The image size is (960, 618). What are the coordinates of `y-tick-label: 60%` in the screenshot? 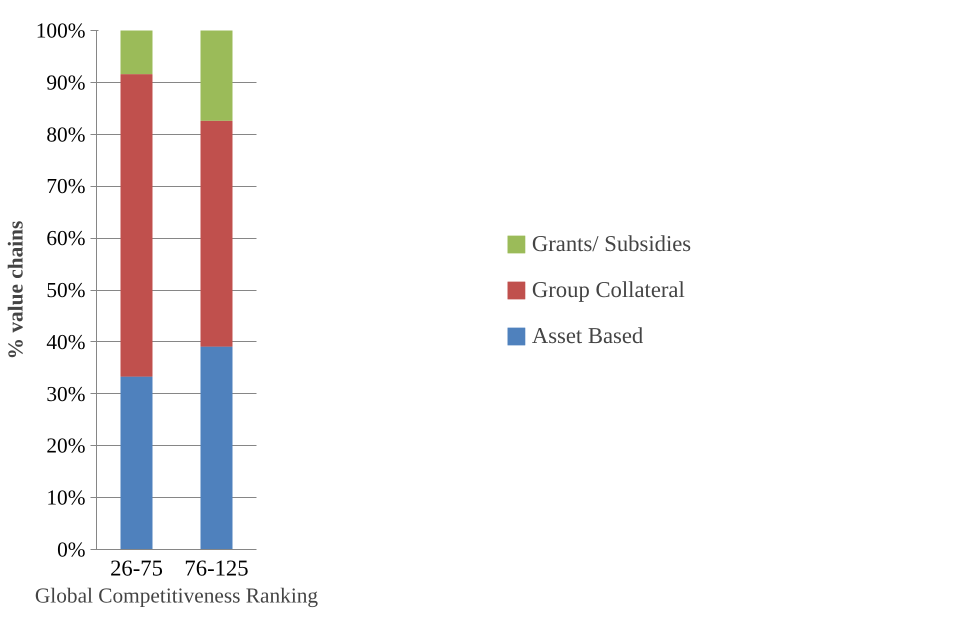 It's located at (66, 238).